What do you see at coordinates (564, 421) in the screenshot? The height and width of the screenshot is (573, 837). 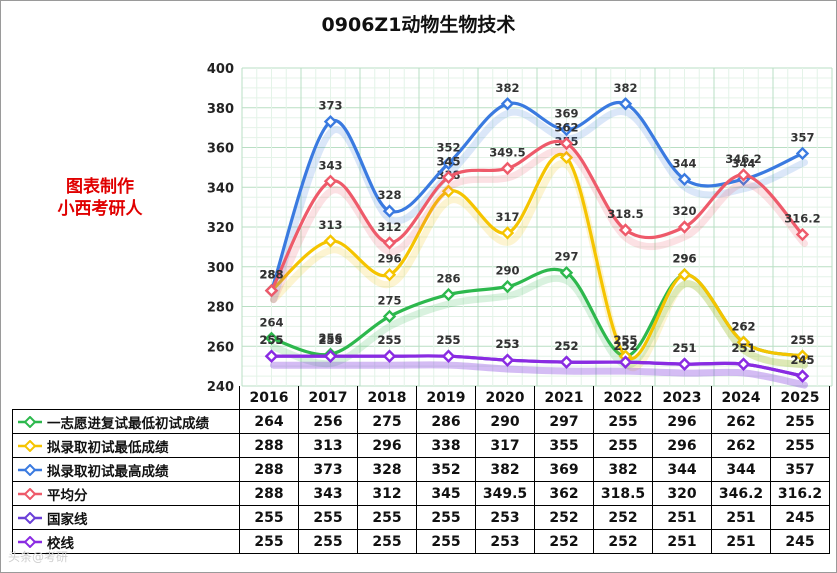 I see `table-cell: 297` at bounding box center [564, 421].